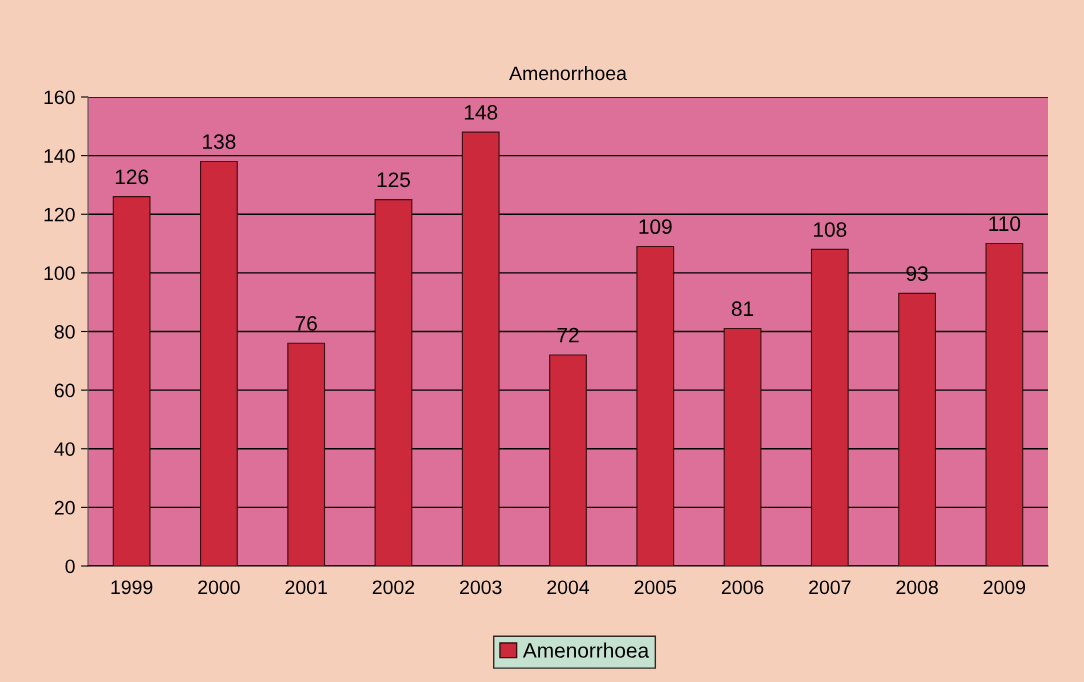 This screenshot has width=1084, height=682. I want to click on data-label: 76, so click(306, 323).